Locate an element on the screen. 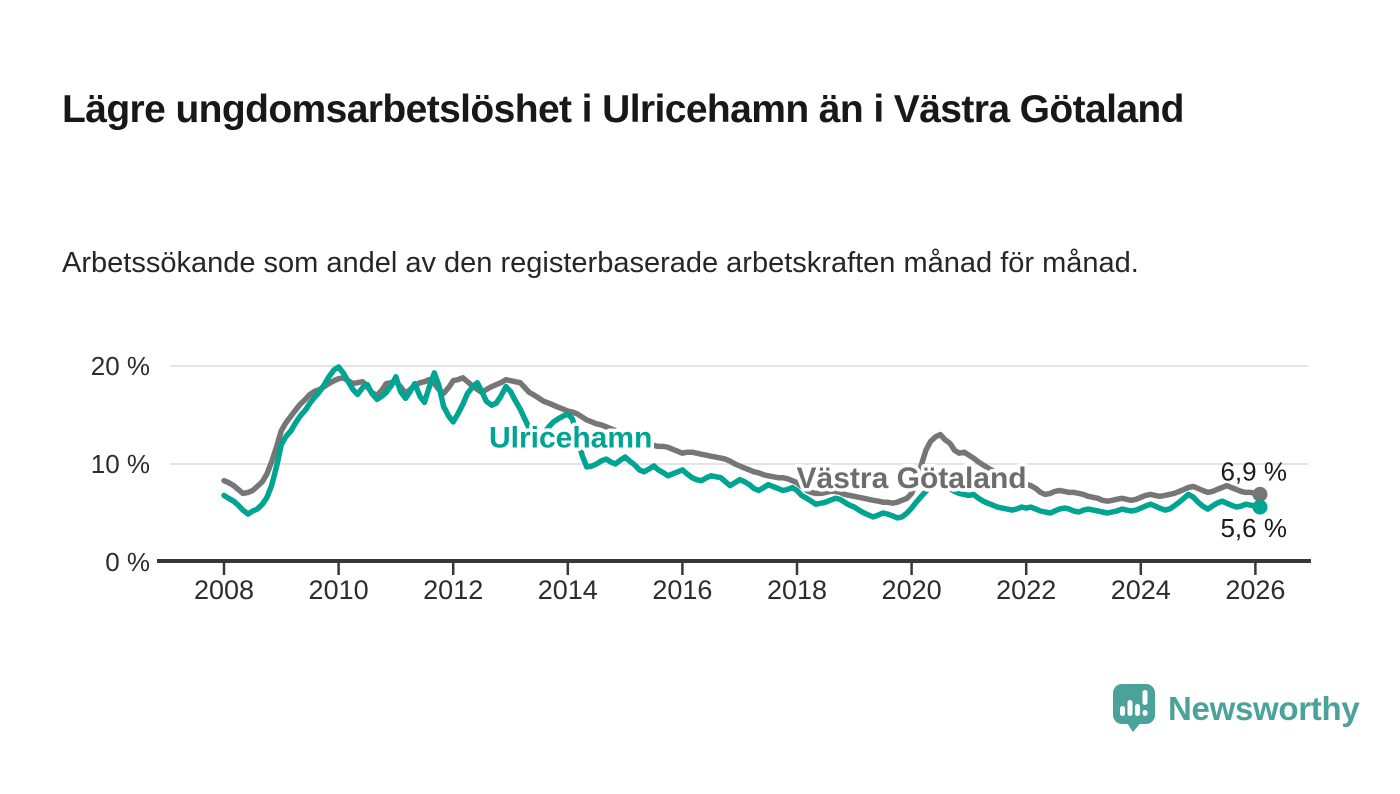 The width and height of the screenshot is (1400, 794). end-dot-v-stra-g-taland is located at coordinates (1260, 494).